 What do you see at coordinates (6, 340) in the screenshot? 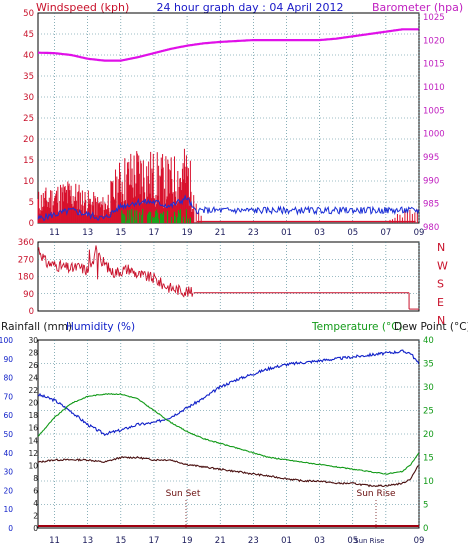
I see `humidity-tick-label: 100` at bounding box center [6, 340].